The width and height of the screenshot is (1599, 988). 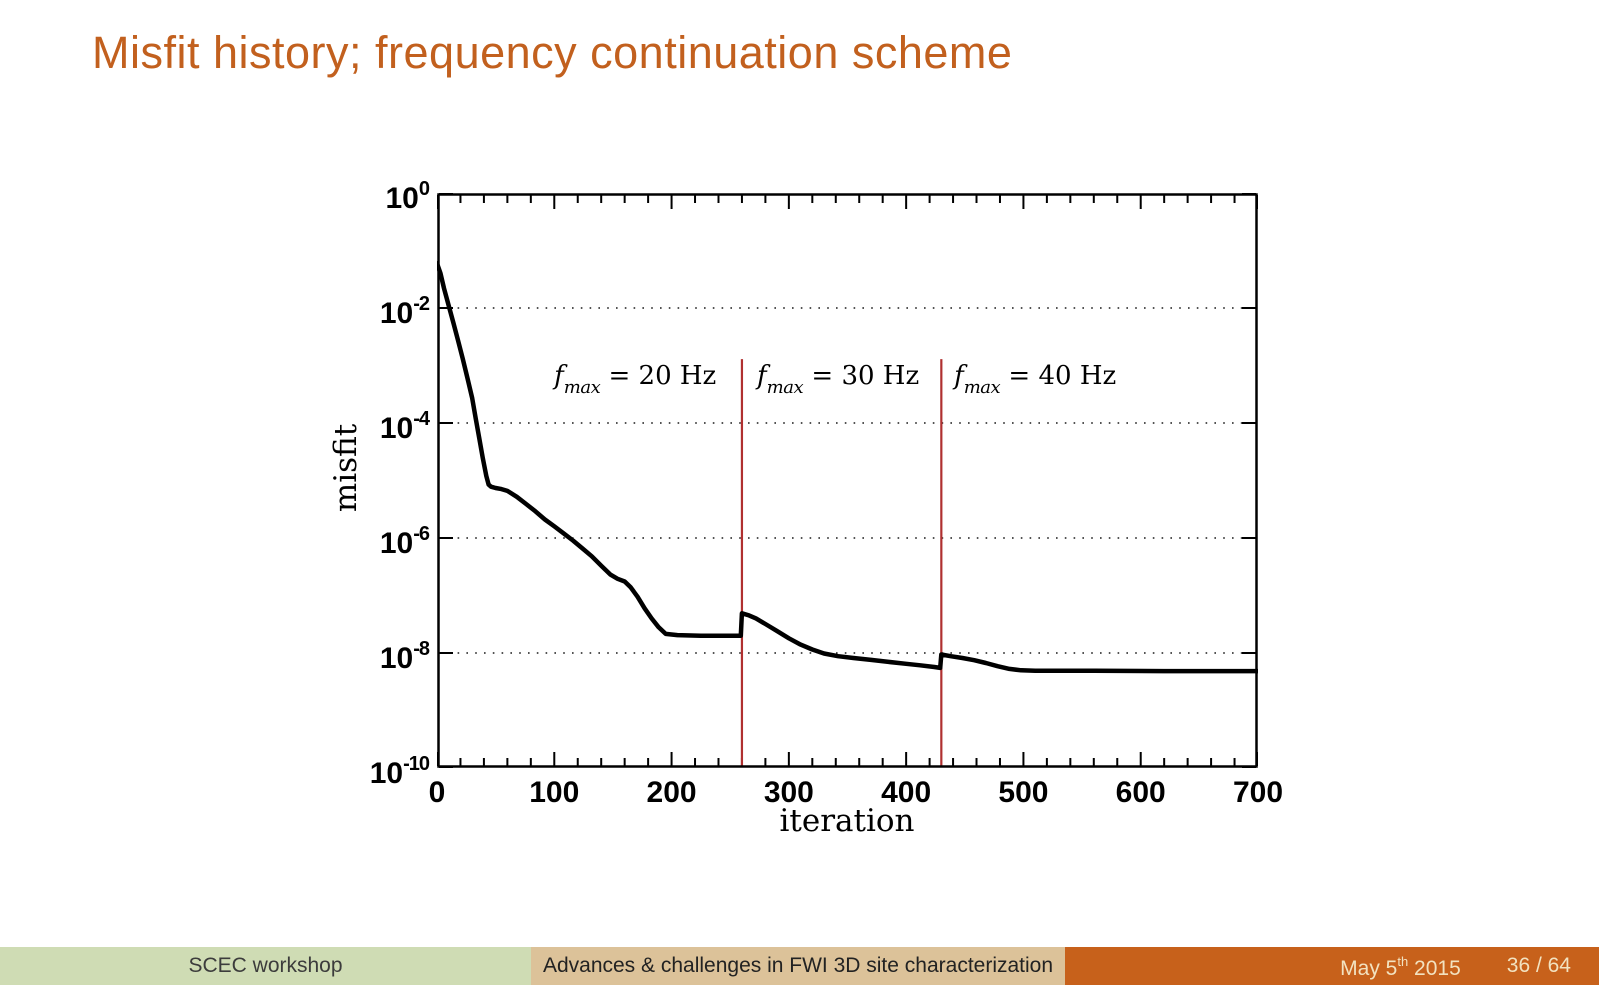 I want to click on y-tick-label: 10⁰, so click(x=408, y=196).